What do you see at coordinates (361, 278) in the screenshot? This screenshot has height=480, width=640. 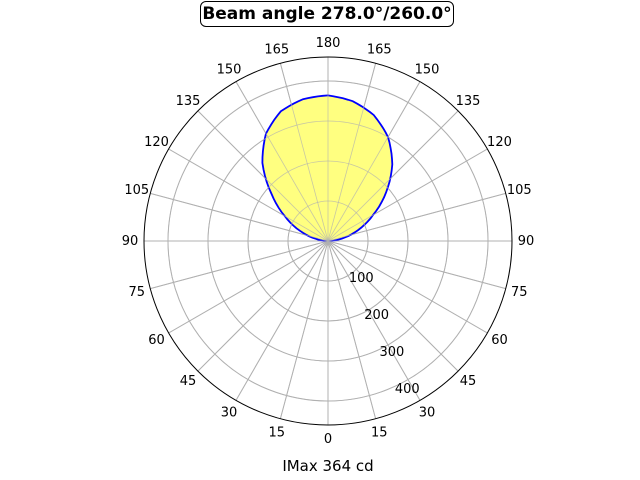 I see `radial-tick-label: 100` at bounding box center [361, 278].